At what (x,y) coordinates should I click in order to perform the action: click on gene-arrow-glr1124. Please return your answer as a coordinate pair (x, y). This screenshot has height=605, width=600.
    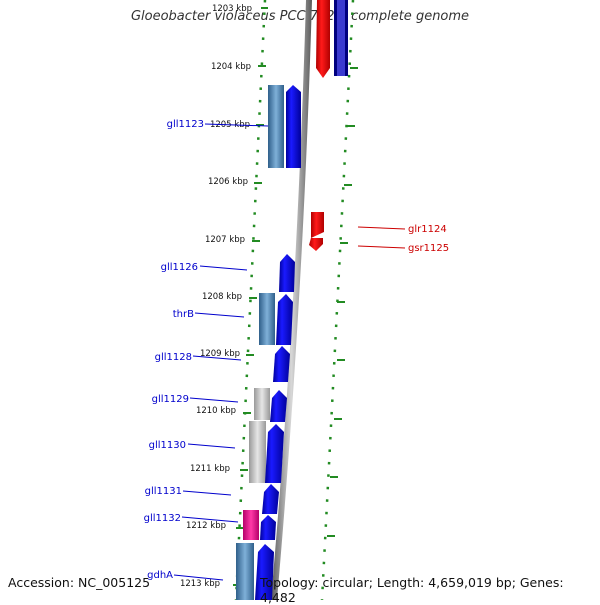
    Looking at the image, I should click on (317, 225).